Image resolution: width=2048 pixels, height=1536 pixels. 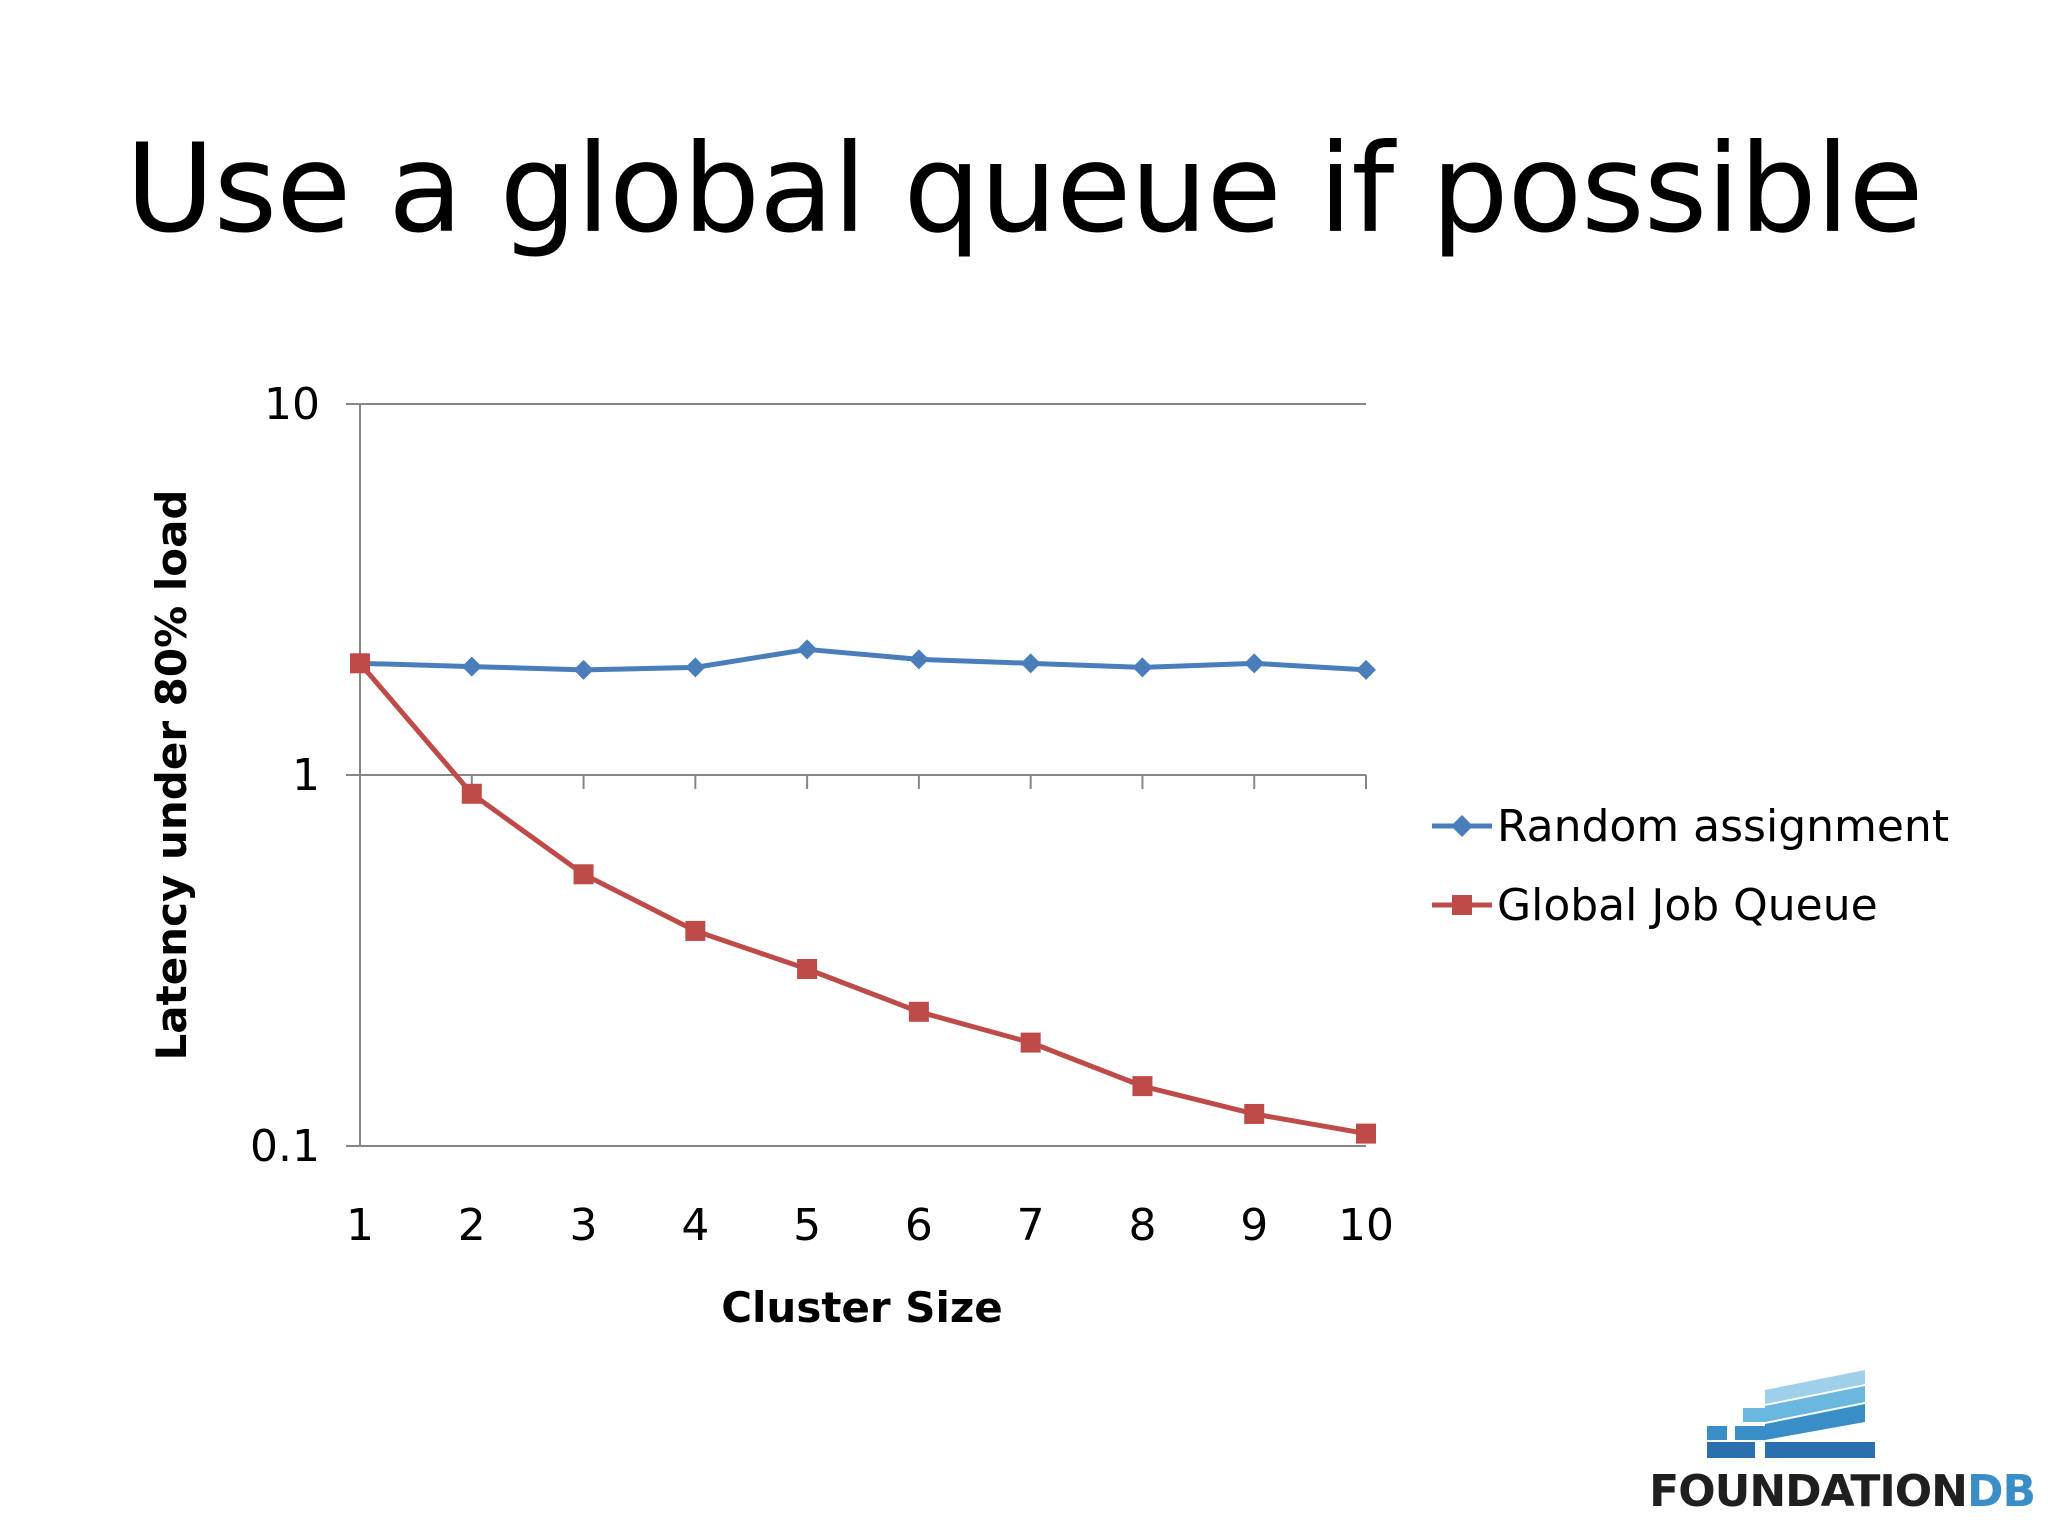 What do you see at coordinates (863, 659) in the screenshot?
I see `series-line-random` at bounding box center [863, 659].